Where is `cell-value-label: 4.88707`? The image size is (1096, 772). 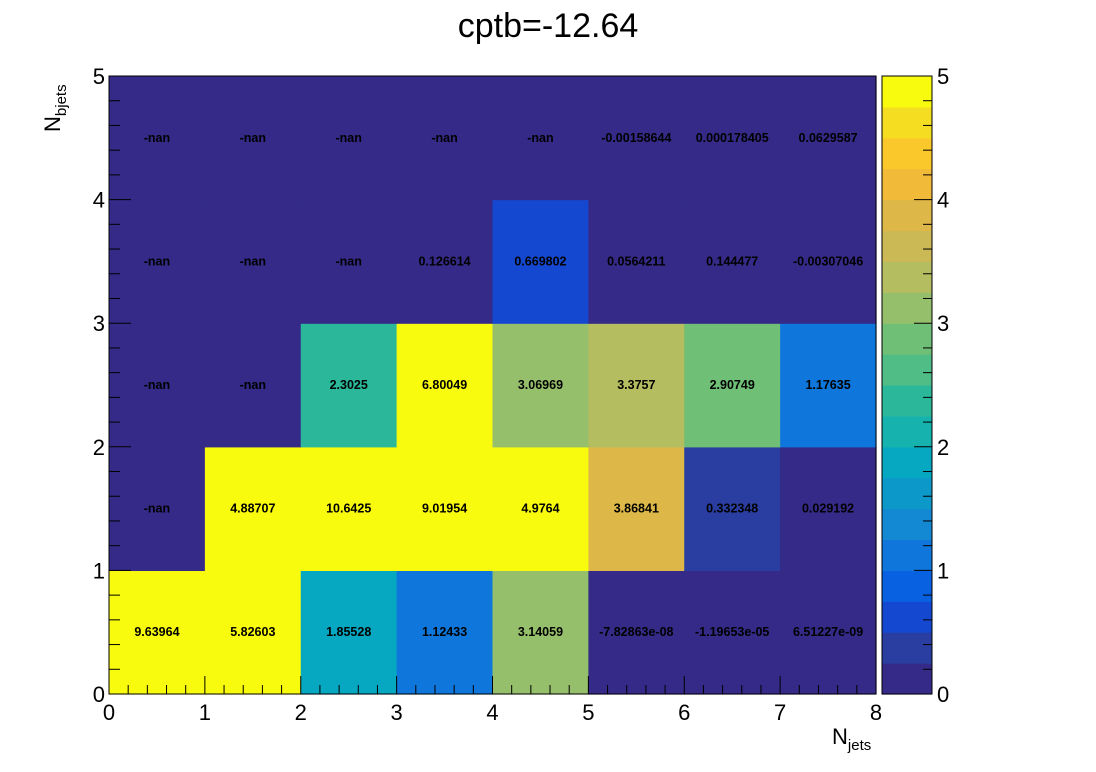
cell-value-label: 4.88707 is located at coordinates (252, 509).